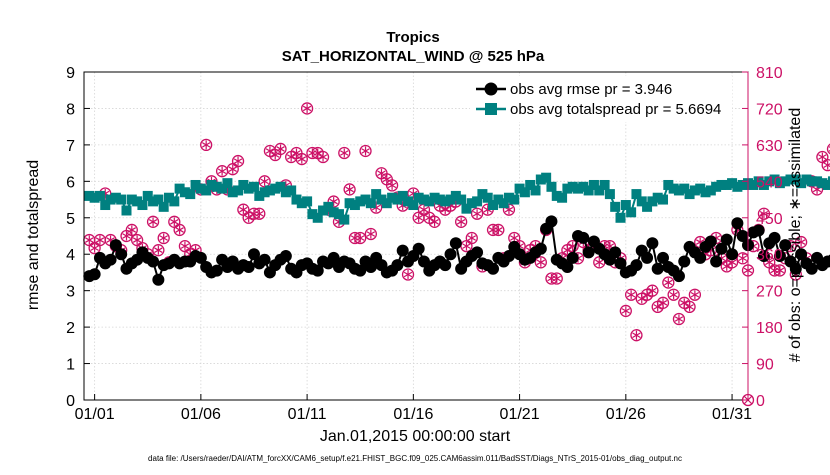 Image resolution: width=830 pixels, height=475 pixels. I want to click on y2-tick-label: 360, so click(769, 255).